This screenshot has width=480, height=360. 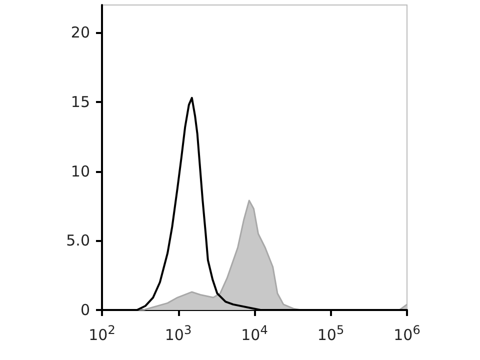 What do you see at coordinates (80, 102) in the screenshot?
I see `y-tick-label: 15` at bounding box center [80, 102].